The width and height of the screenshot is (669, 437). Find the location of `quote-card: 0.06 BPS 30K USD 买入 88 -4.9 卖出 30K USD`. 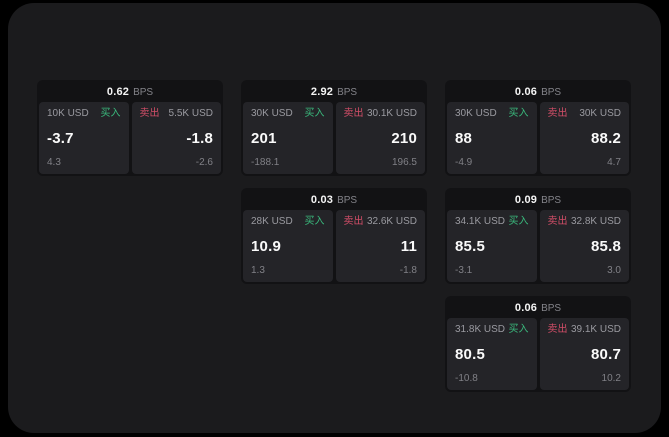

quote-card: 0.06 BPS 30K USD 买入 88 -4.9 卖出 30K USD is located at coordinates (538, 128).